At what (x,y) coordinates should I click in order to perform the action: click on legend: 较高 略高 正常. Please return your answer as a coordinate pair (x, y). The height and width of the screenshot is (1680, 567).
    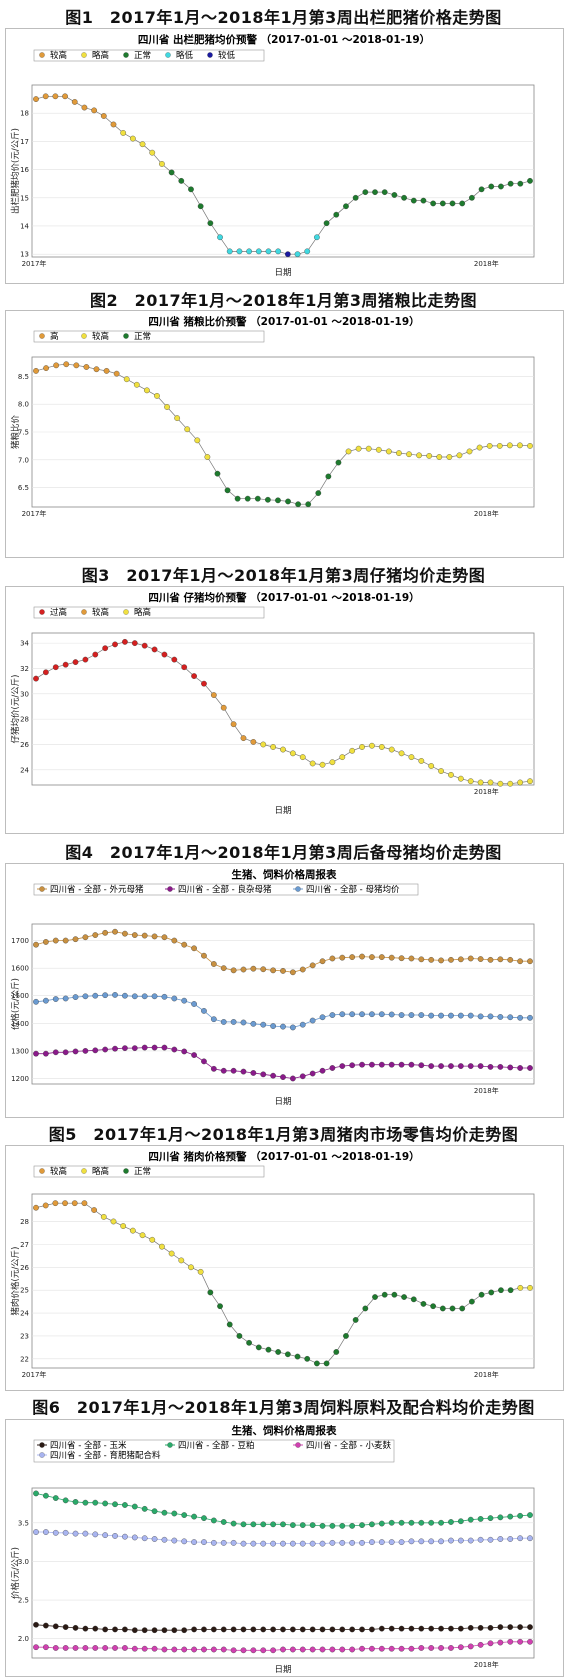
    Looking at the image, I should click on (149, 1171).